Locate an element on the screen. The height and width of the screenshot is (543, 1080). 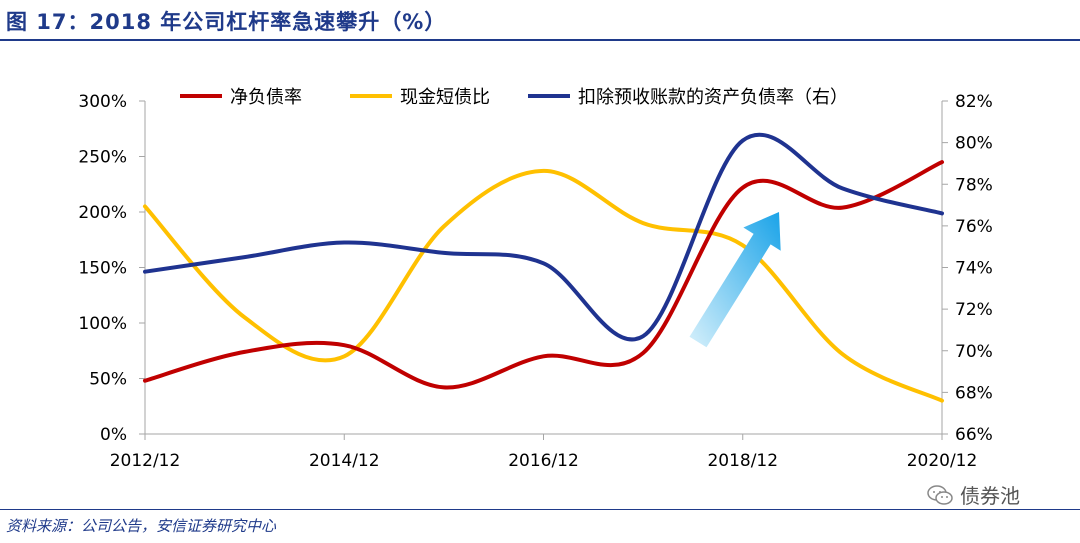
upward-arrow-annotation is located at coordinates (735, 280).